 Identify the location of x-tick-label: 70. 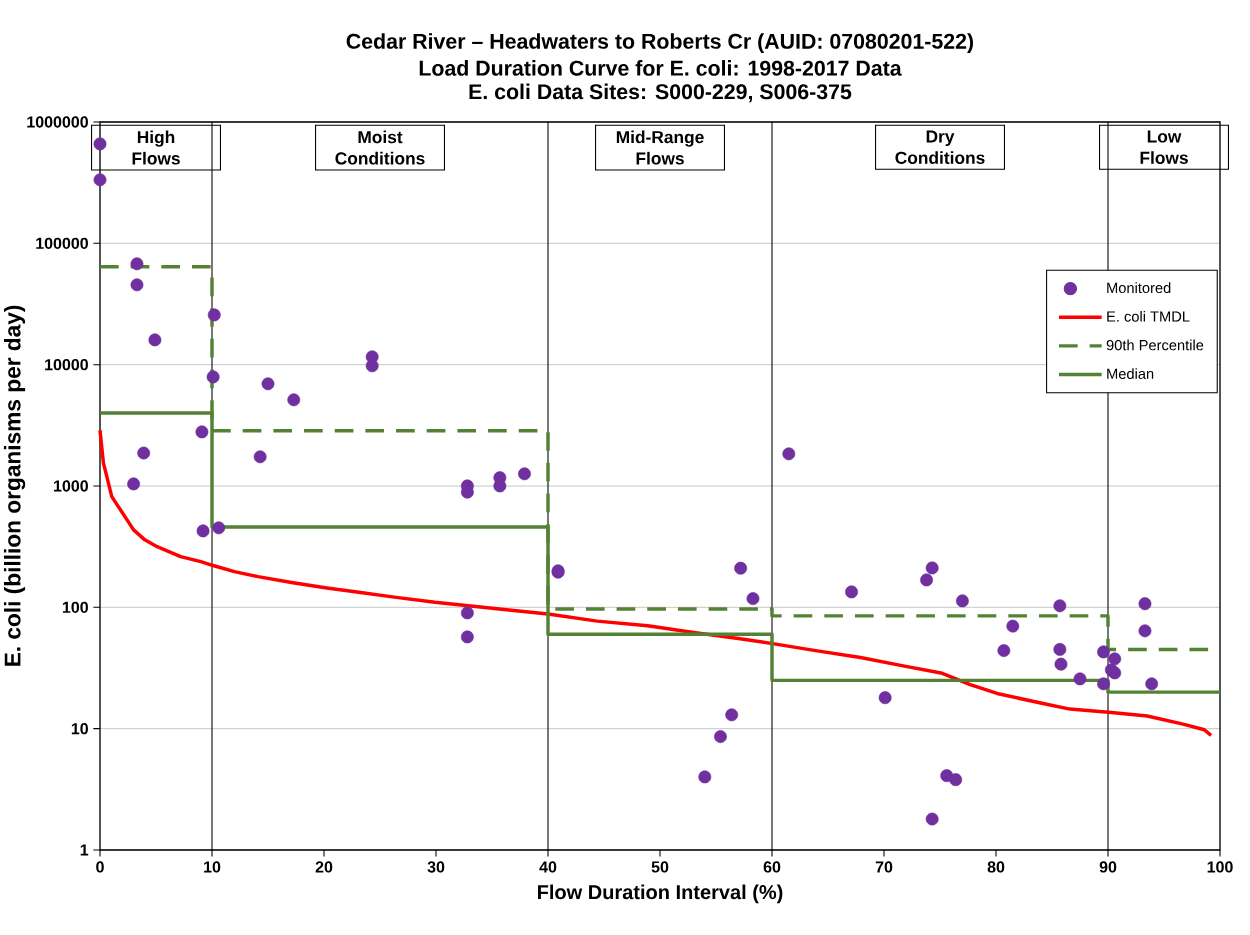
(884, 867).